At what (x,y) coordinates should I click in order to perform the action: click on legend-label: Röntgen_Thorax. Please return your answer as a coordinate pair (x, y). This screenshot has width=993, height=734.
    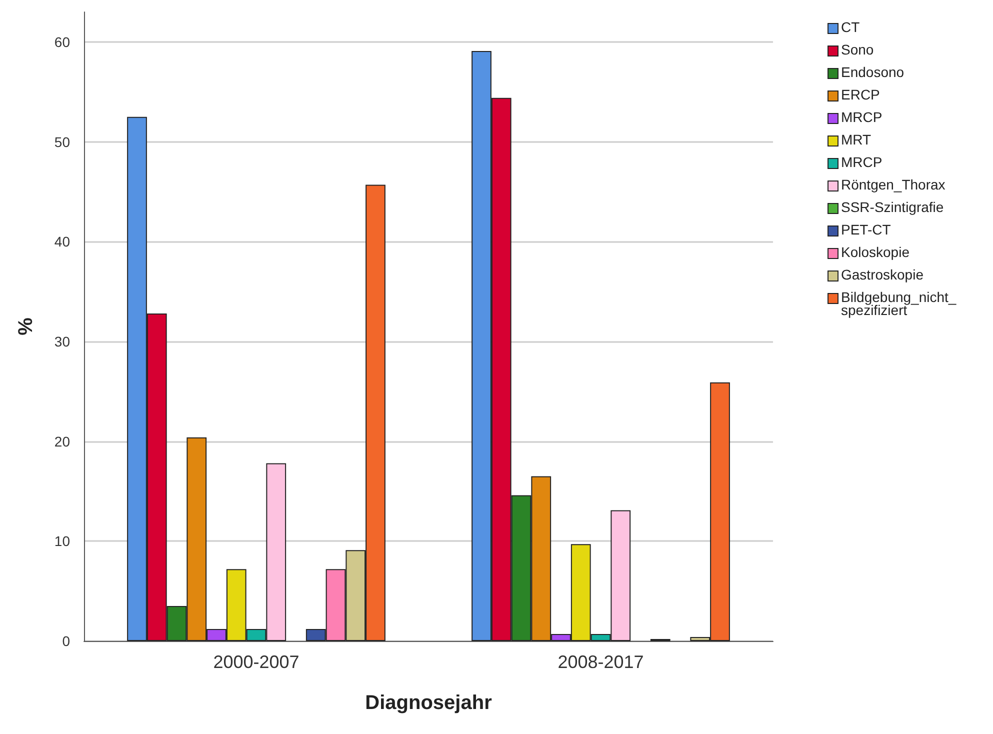
    Looking at the image, I should click on (893, 184).